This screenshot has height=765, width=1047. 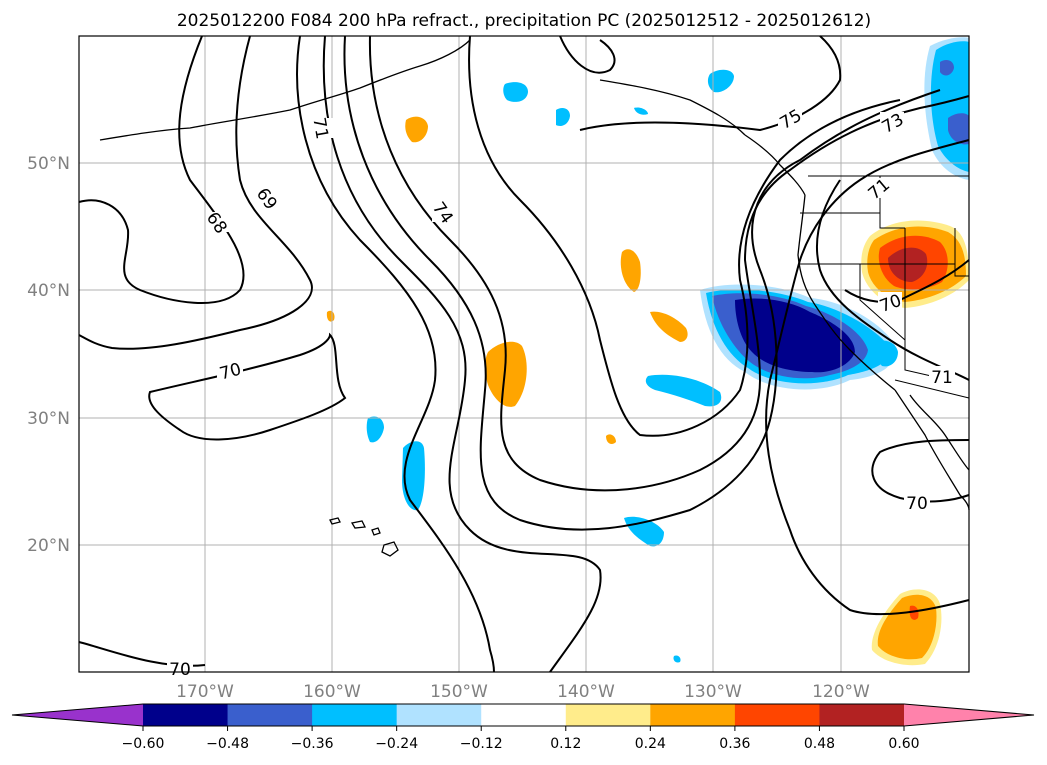 I want to click on coast-baja, so click(x=932, y=450).